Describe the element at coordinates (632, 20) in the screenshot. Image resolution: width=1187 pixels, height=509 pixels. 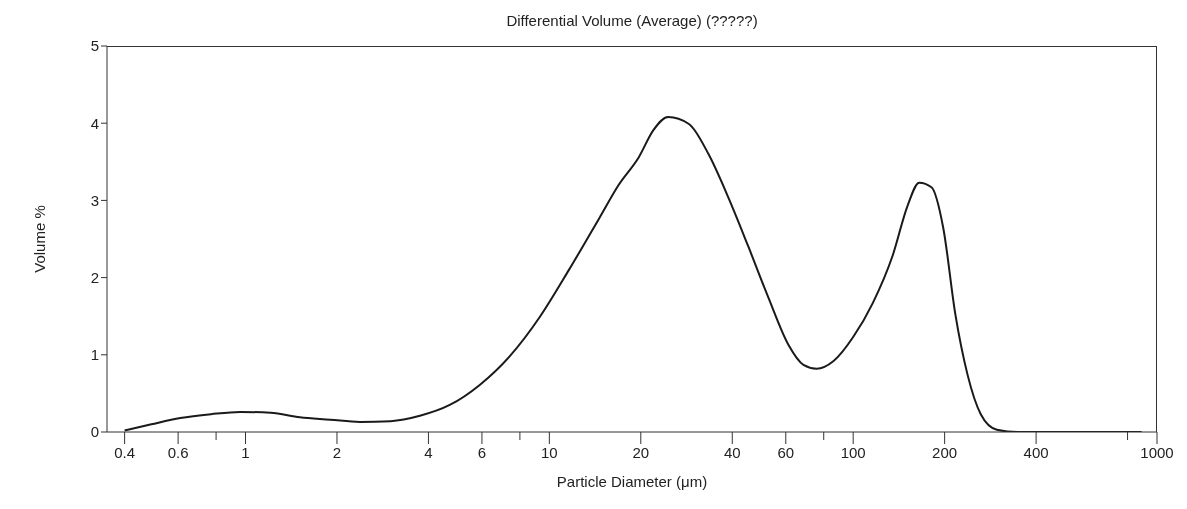
I see `chart-title: Differential Volume (Average) (?????)` at that location.